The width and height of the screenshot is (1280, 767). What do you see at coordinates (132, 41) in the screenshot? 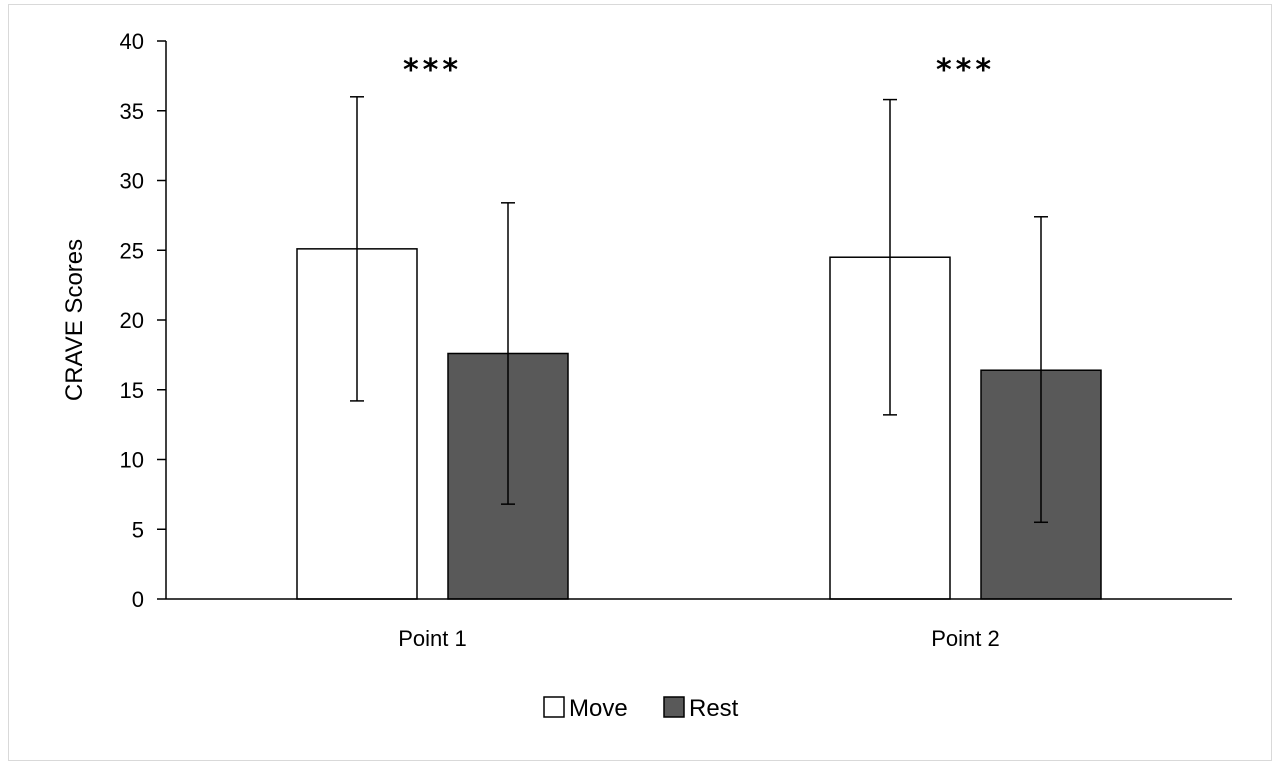
I see `y-tick-label: 40` at bounding box center [132, 41].